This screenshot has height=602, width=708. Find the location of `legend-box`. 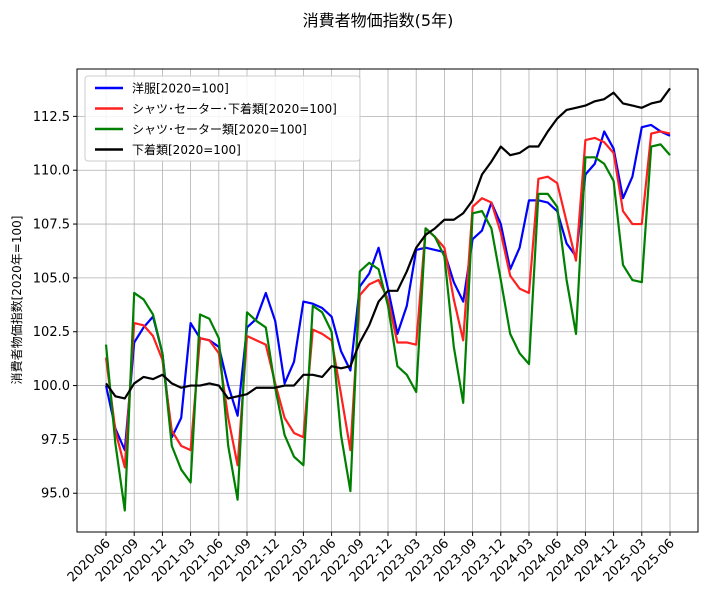

legend-box is located at coordinates (222, 118).